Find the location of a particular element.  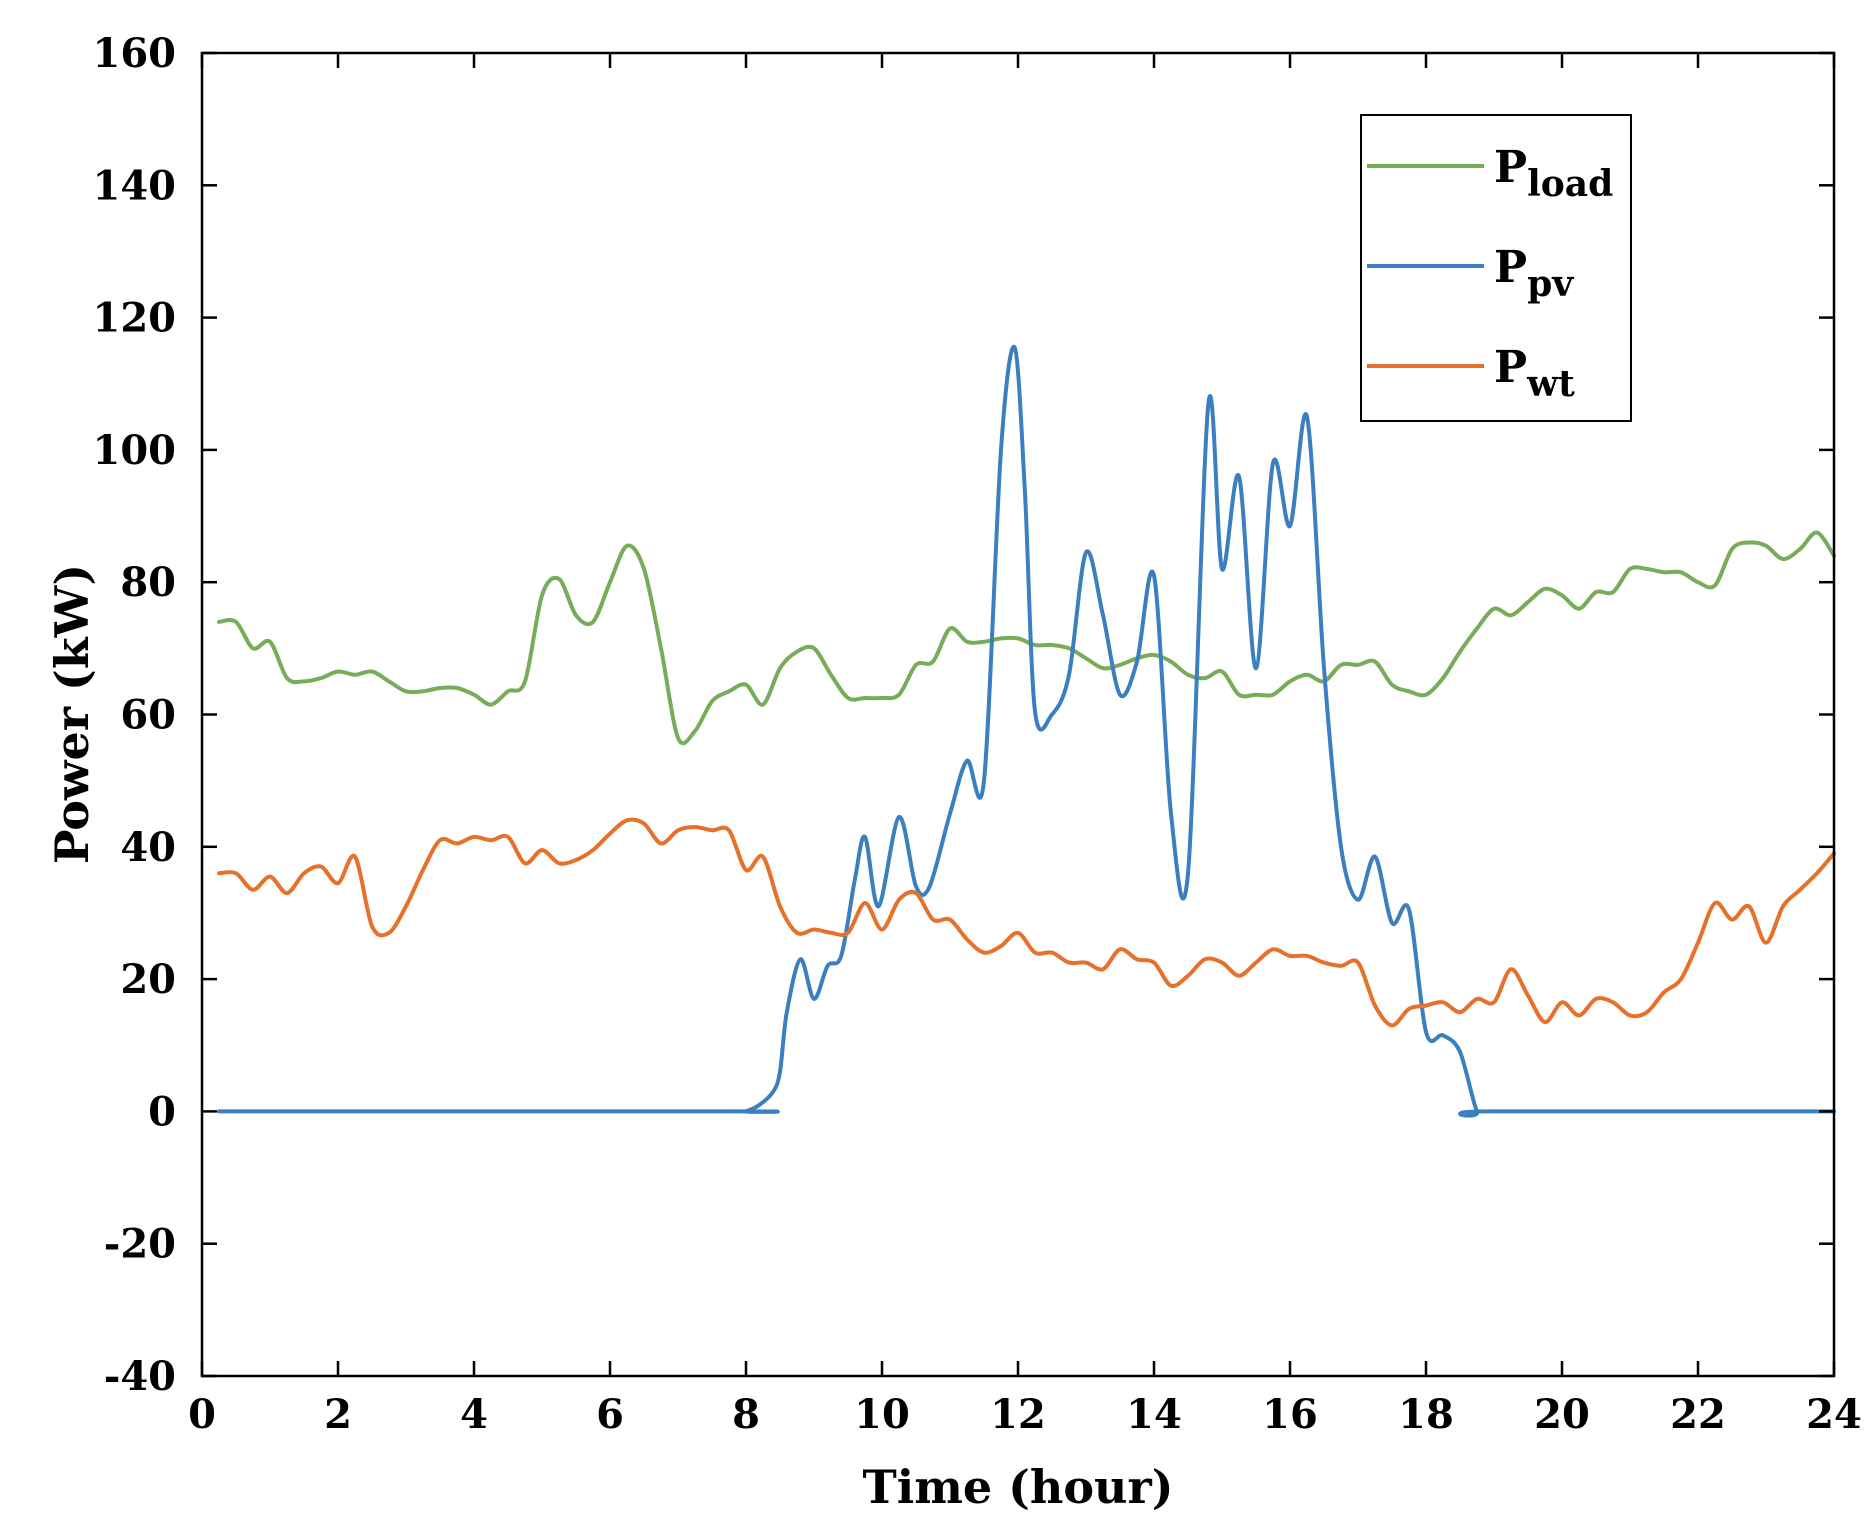

x-tick-label: 16 is located at coordinates (1290, 1414).